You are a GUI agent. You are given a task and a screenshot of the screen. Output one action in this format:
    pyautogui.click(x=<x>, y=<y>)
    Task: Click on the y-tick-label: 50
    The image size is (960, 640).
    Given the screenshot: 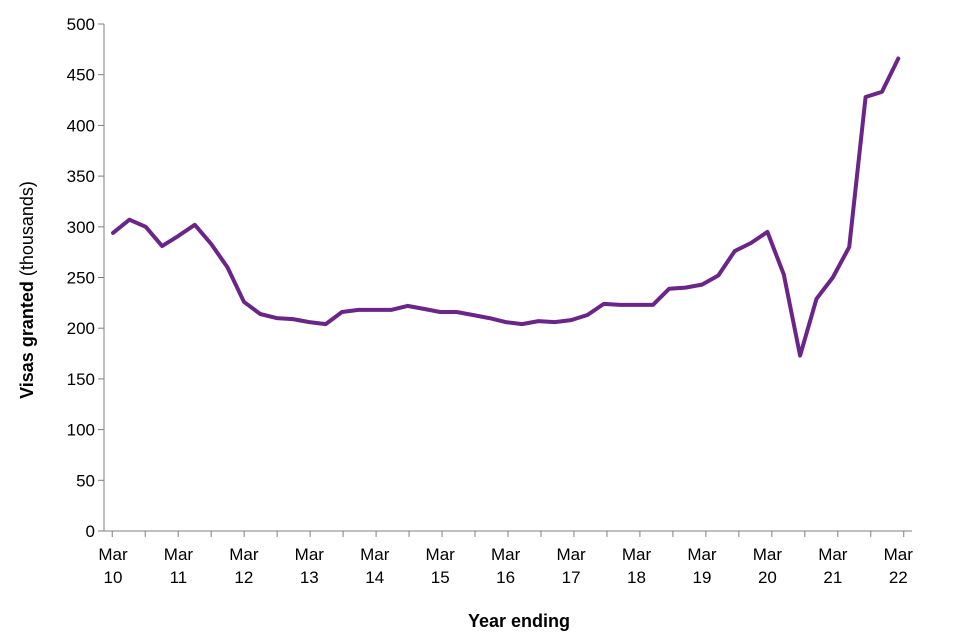 What is the action you would take?
    pyautogui.click(x=85, y=480)
    